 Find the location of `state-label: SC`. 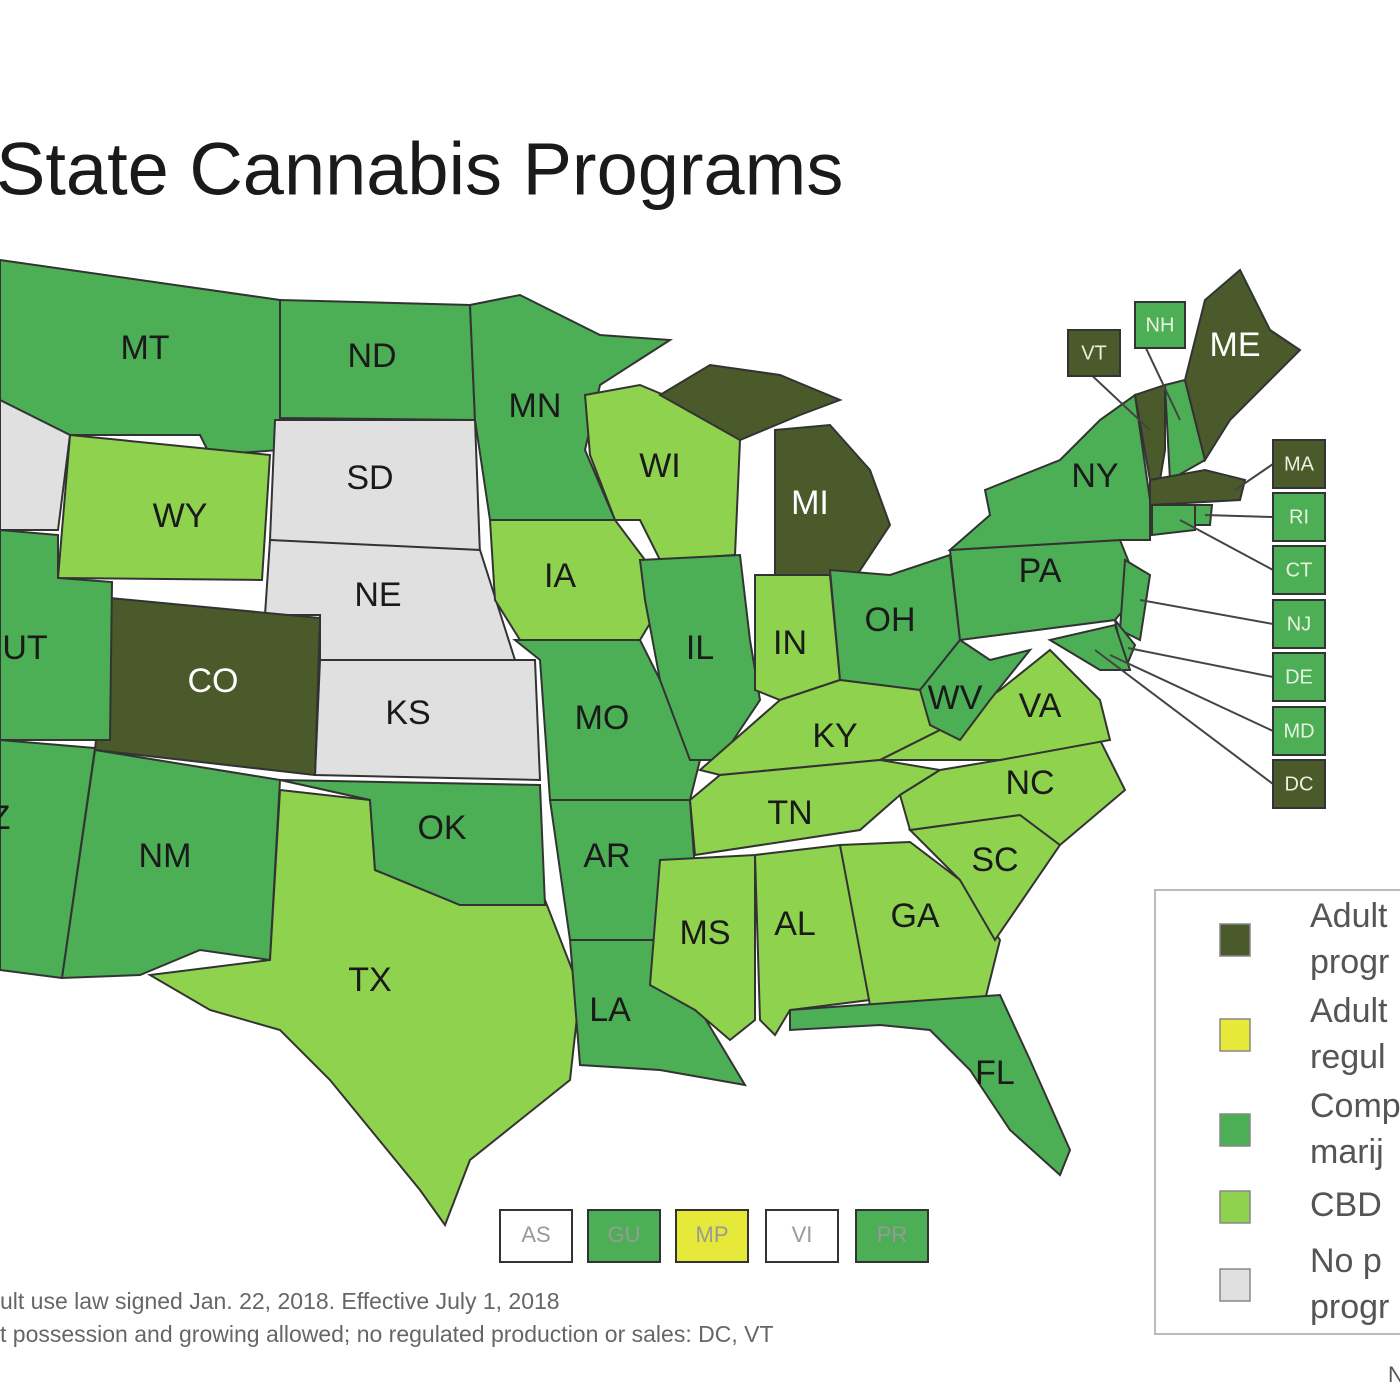

state-label: SC is located at coordinates (994, 860).